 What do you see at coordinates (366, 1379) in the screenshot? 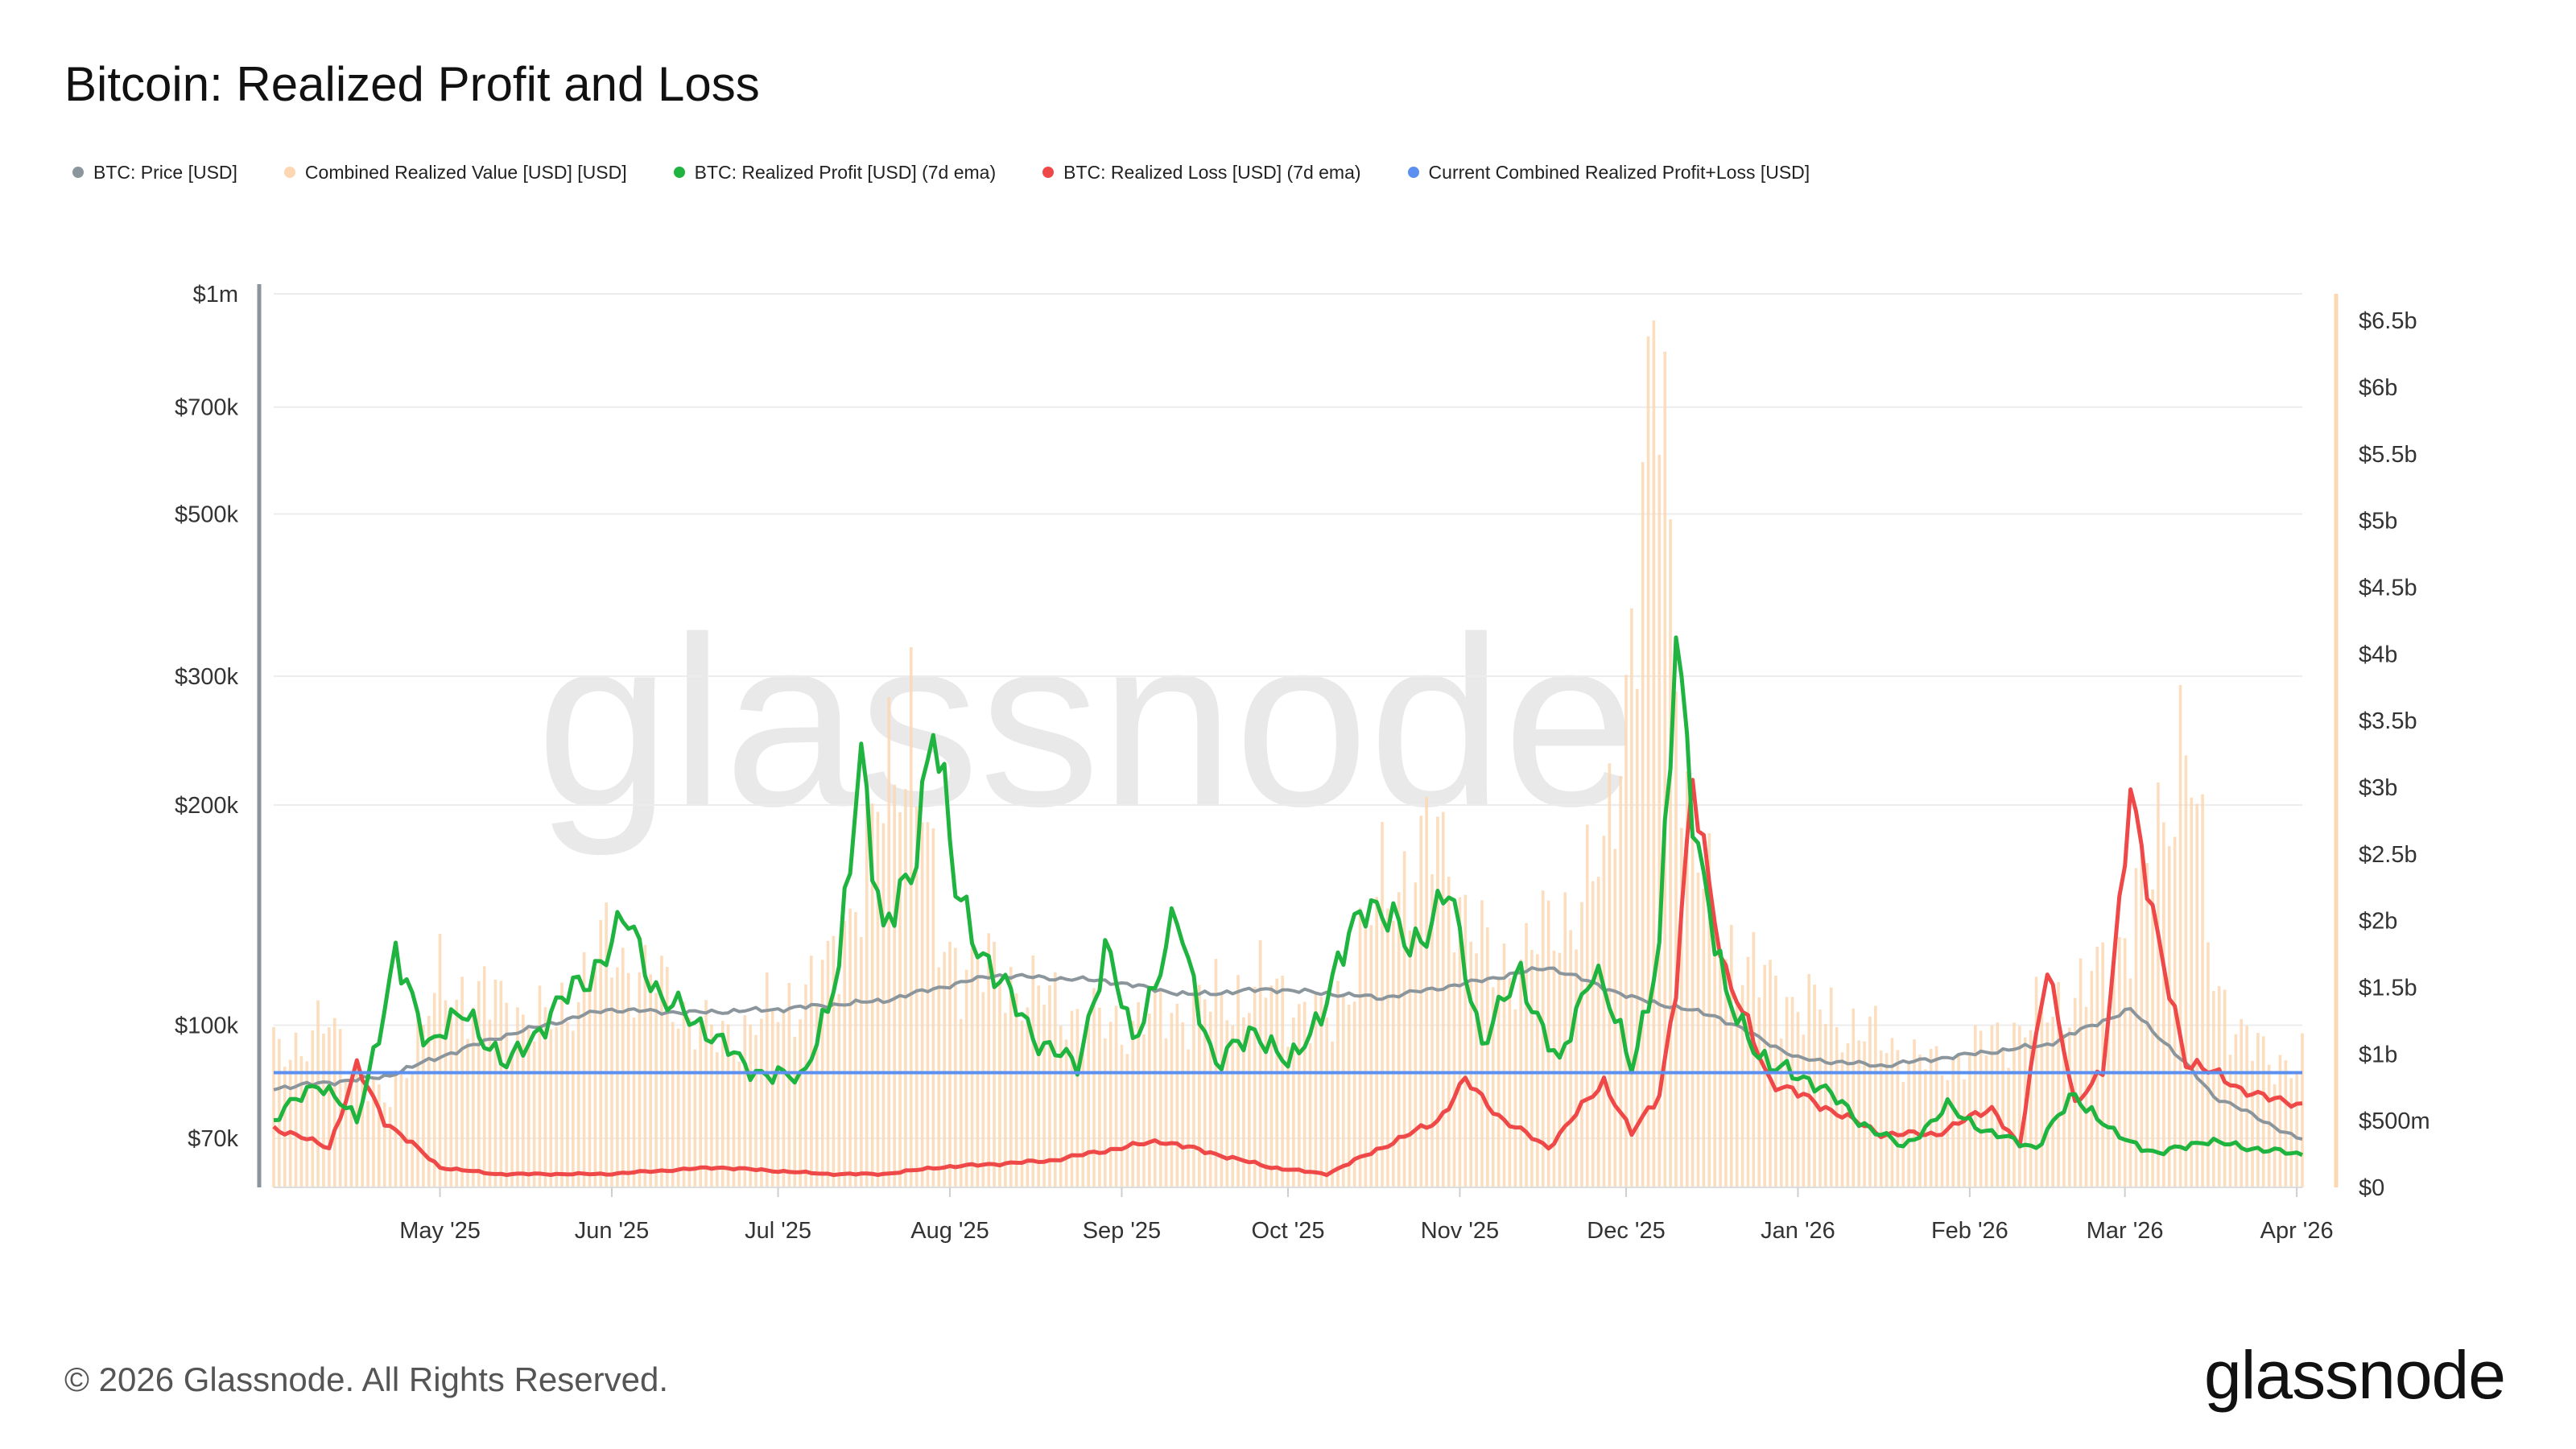
I see `footer-copyright: © 2026 Glassnode. All Rights Reserved.` at bounding box center [366, 1379].